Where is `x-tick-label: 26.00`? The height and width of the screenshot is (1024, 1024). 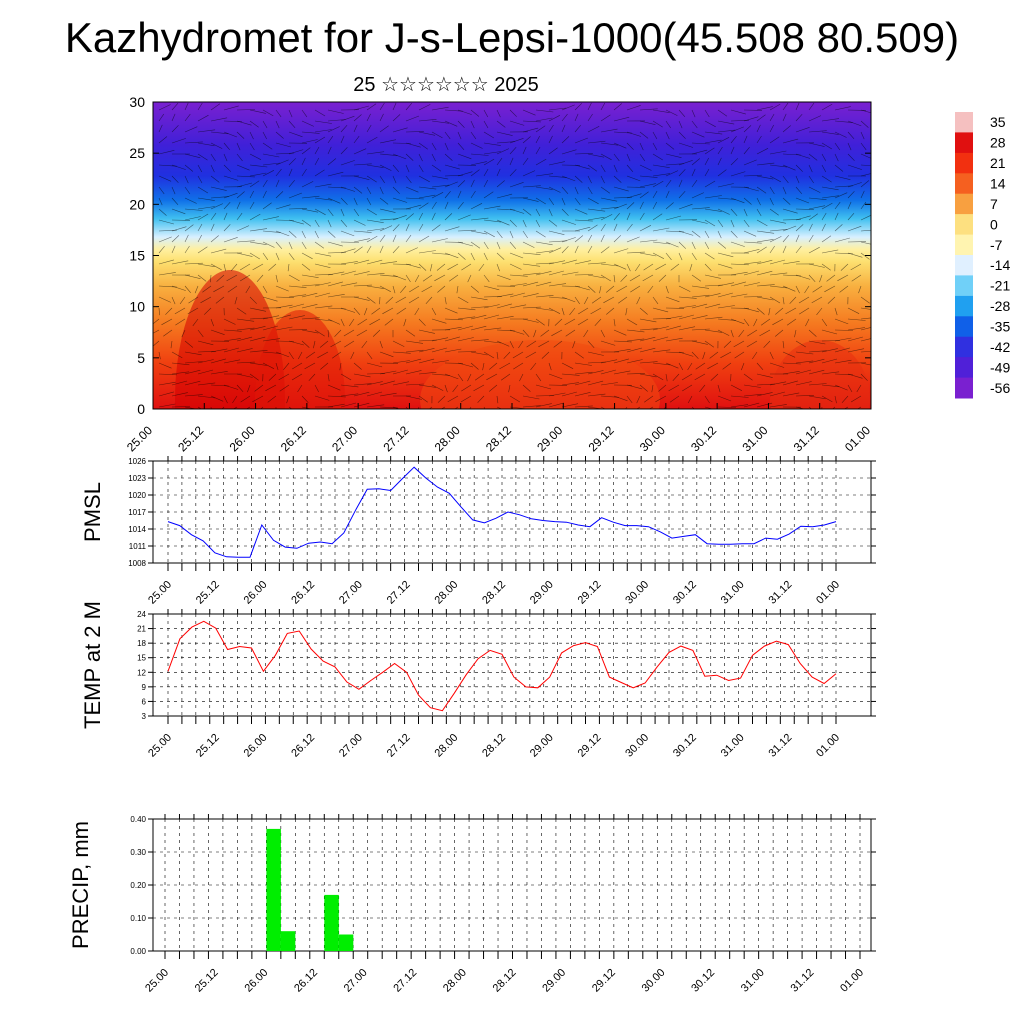 x-tick-label: 26.00 is located at coordinates (256, 746).